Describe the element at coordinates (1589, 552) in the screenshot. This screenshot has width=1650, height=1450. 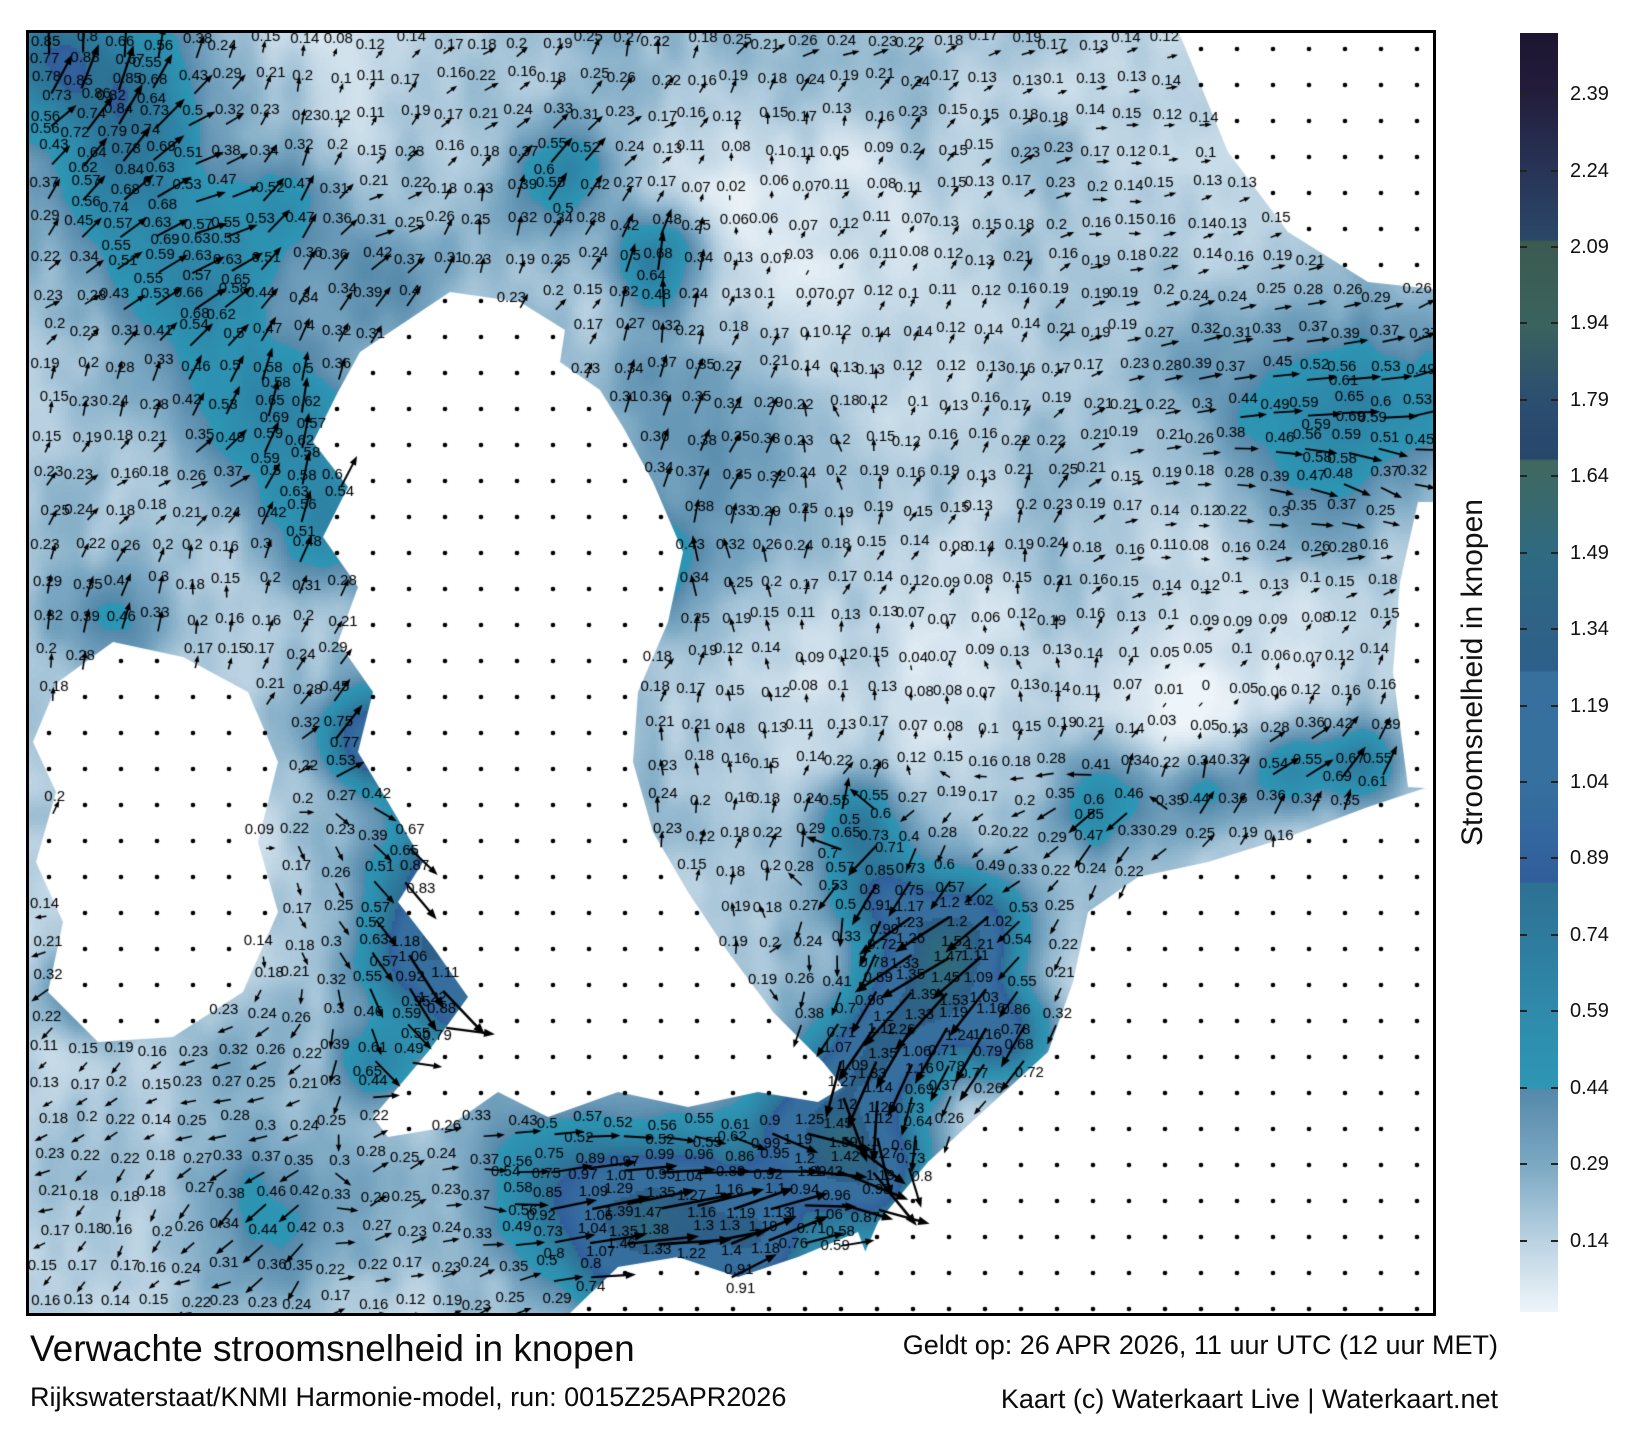
I see `colorbar-tick-label: 1.49` at that location.